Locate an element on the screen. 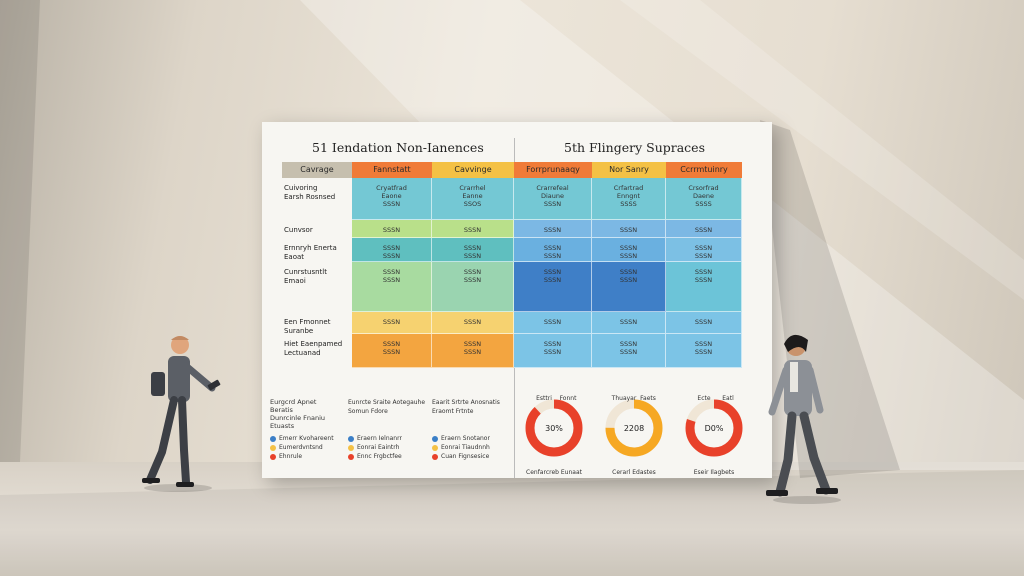  row-label: Cunvsor is located at coordinates (298, 230).